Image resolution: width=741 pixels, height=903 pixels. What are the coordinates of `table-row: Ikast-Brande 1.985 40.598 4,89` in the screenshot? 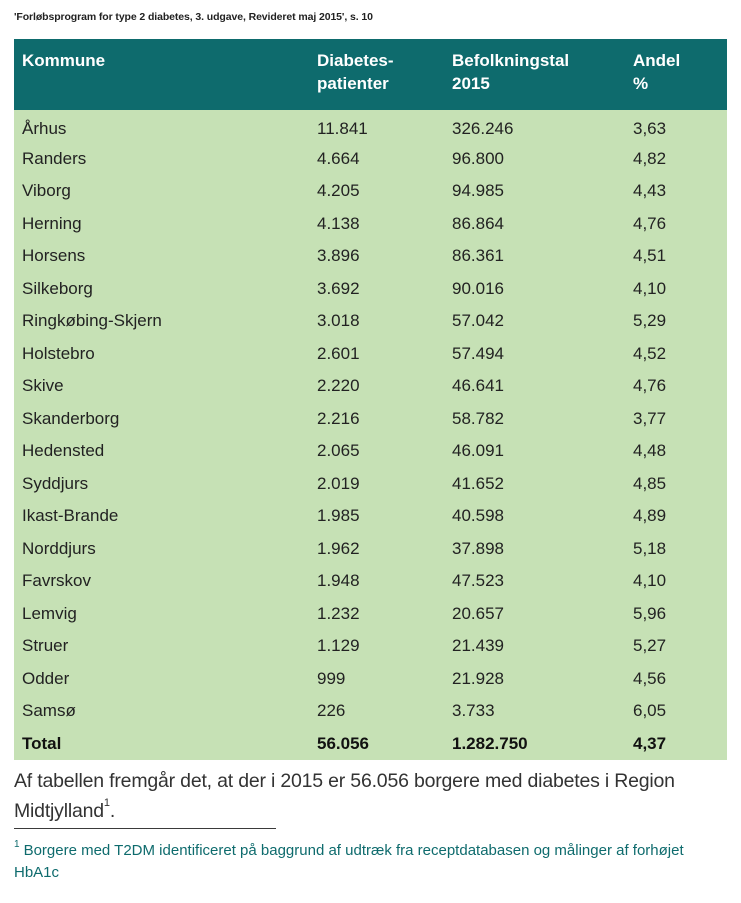 It's located at (370, 516).